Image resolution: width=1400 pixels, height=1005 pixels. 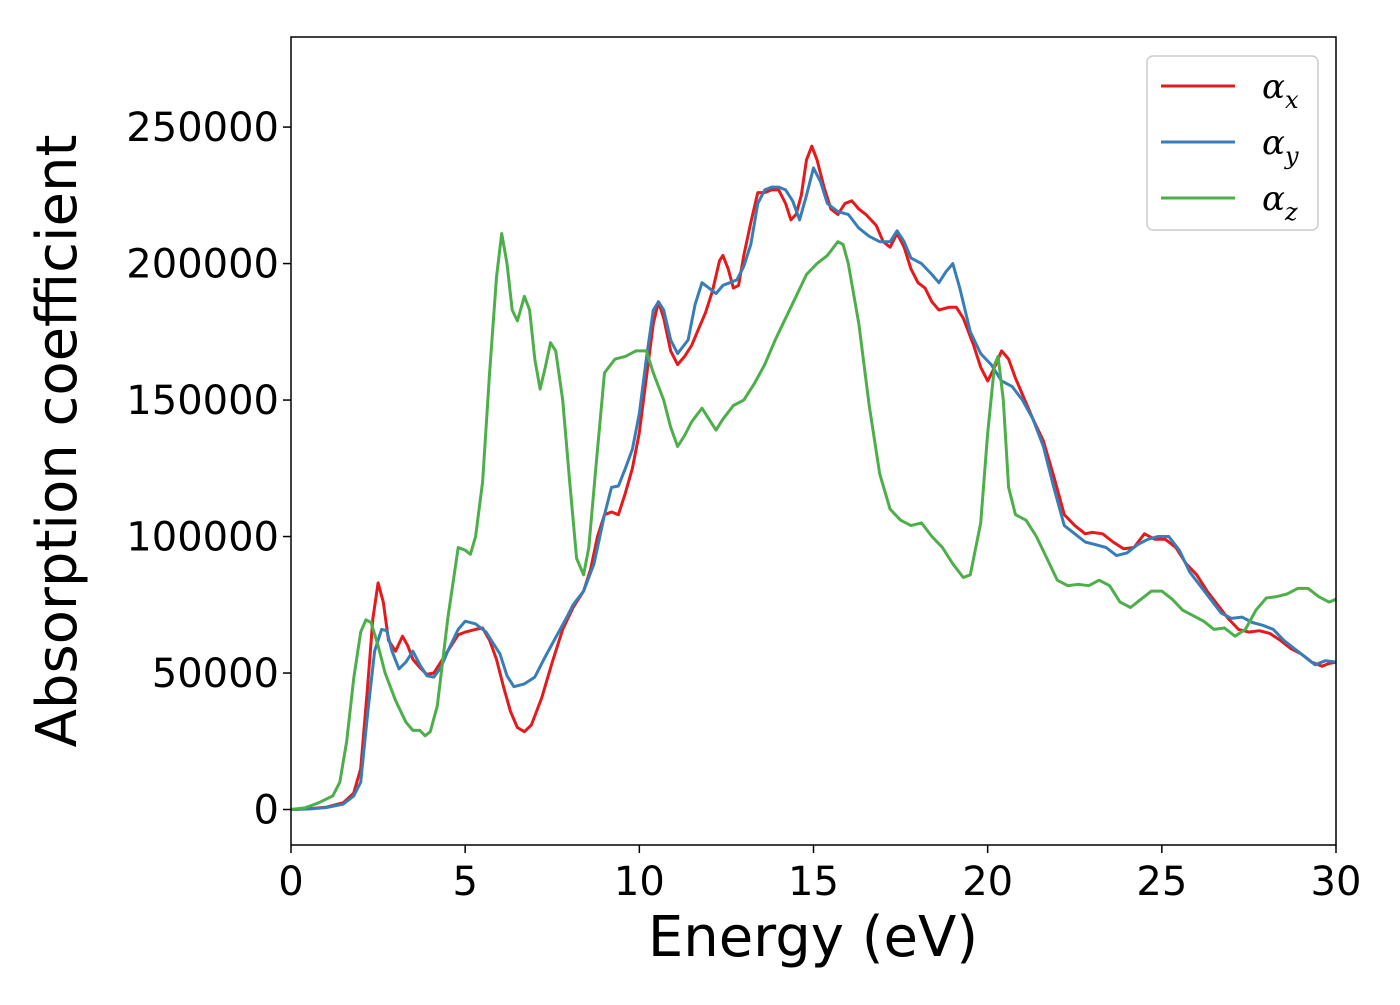 I want to click on x-axis-title: Energy (eV), so click(x=813, y=937).